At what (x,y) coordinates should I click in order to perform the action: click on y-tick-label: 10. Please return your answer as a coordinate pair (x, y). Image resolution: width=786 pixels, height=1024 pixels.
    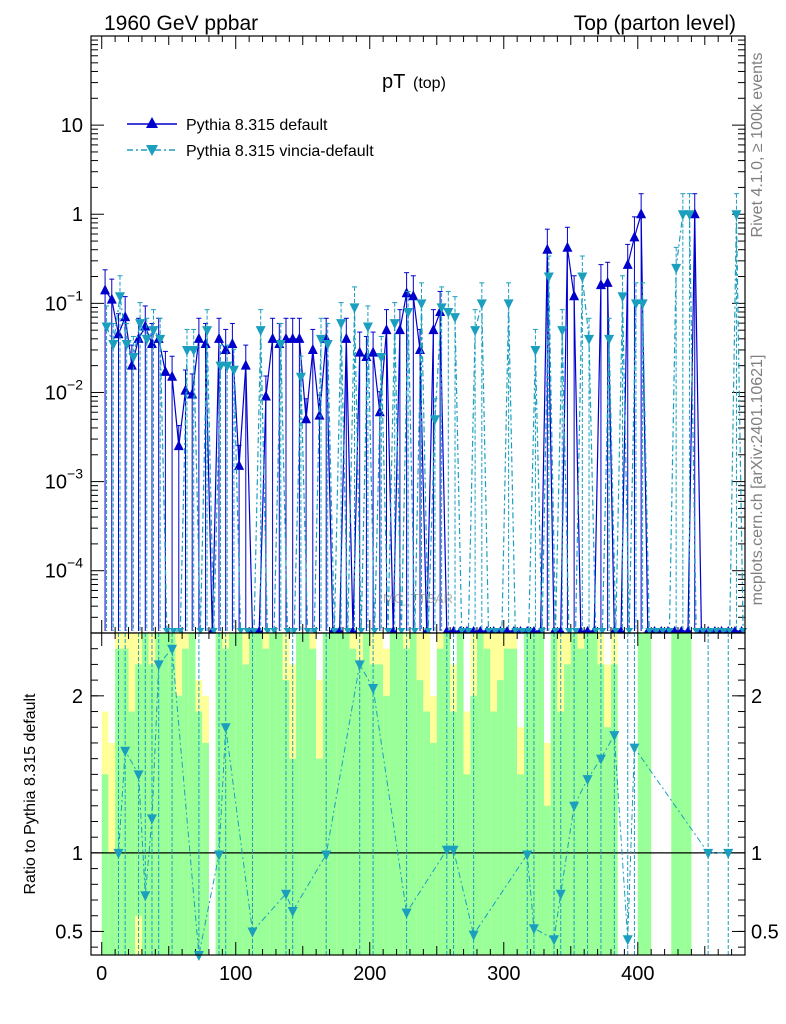
    Looking at the image, I should click on (72, 126).